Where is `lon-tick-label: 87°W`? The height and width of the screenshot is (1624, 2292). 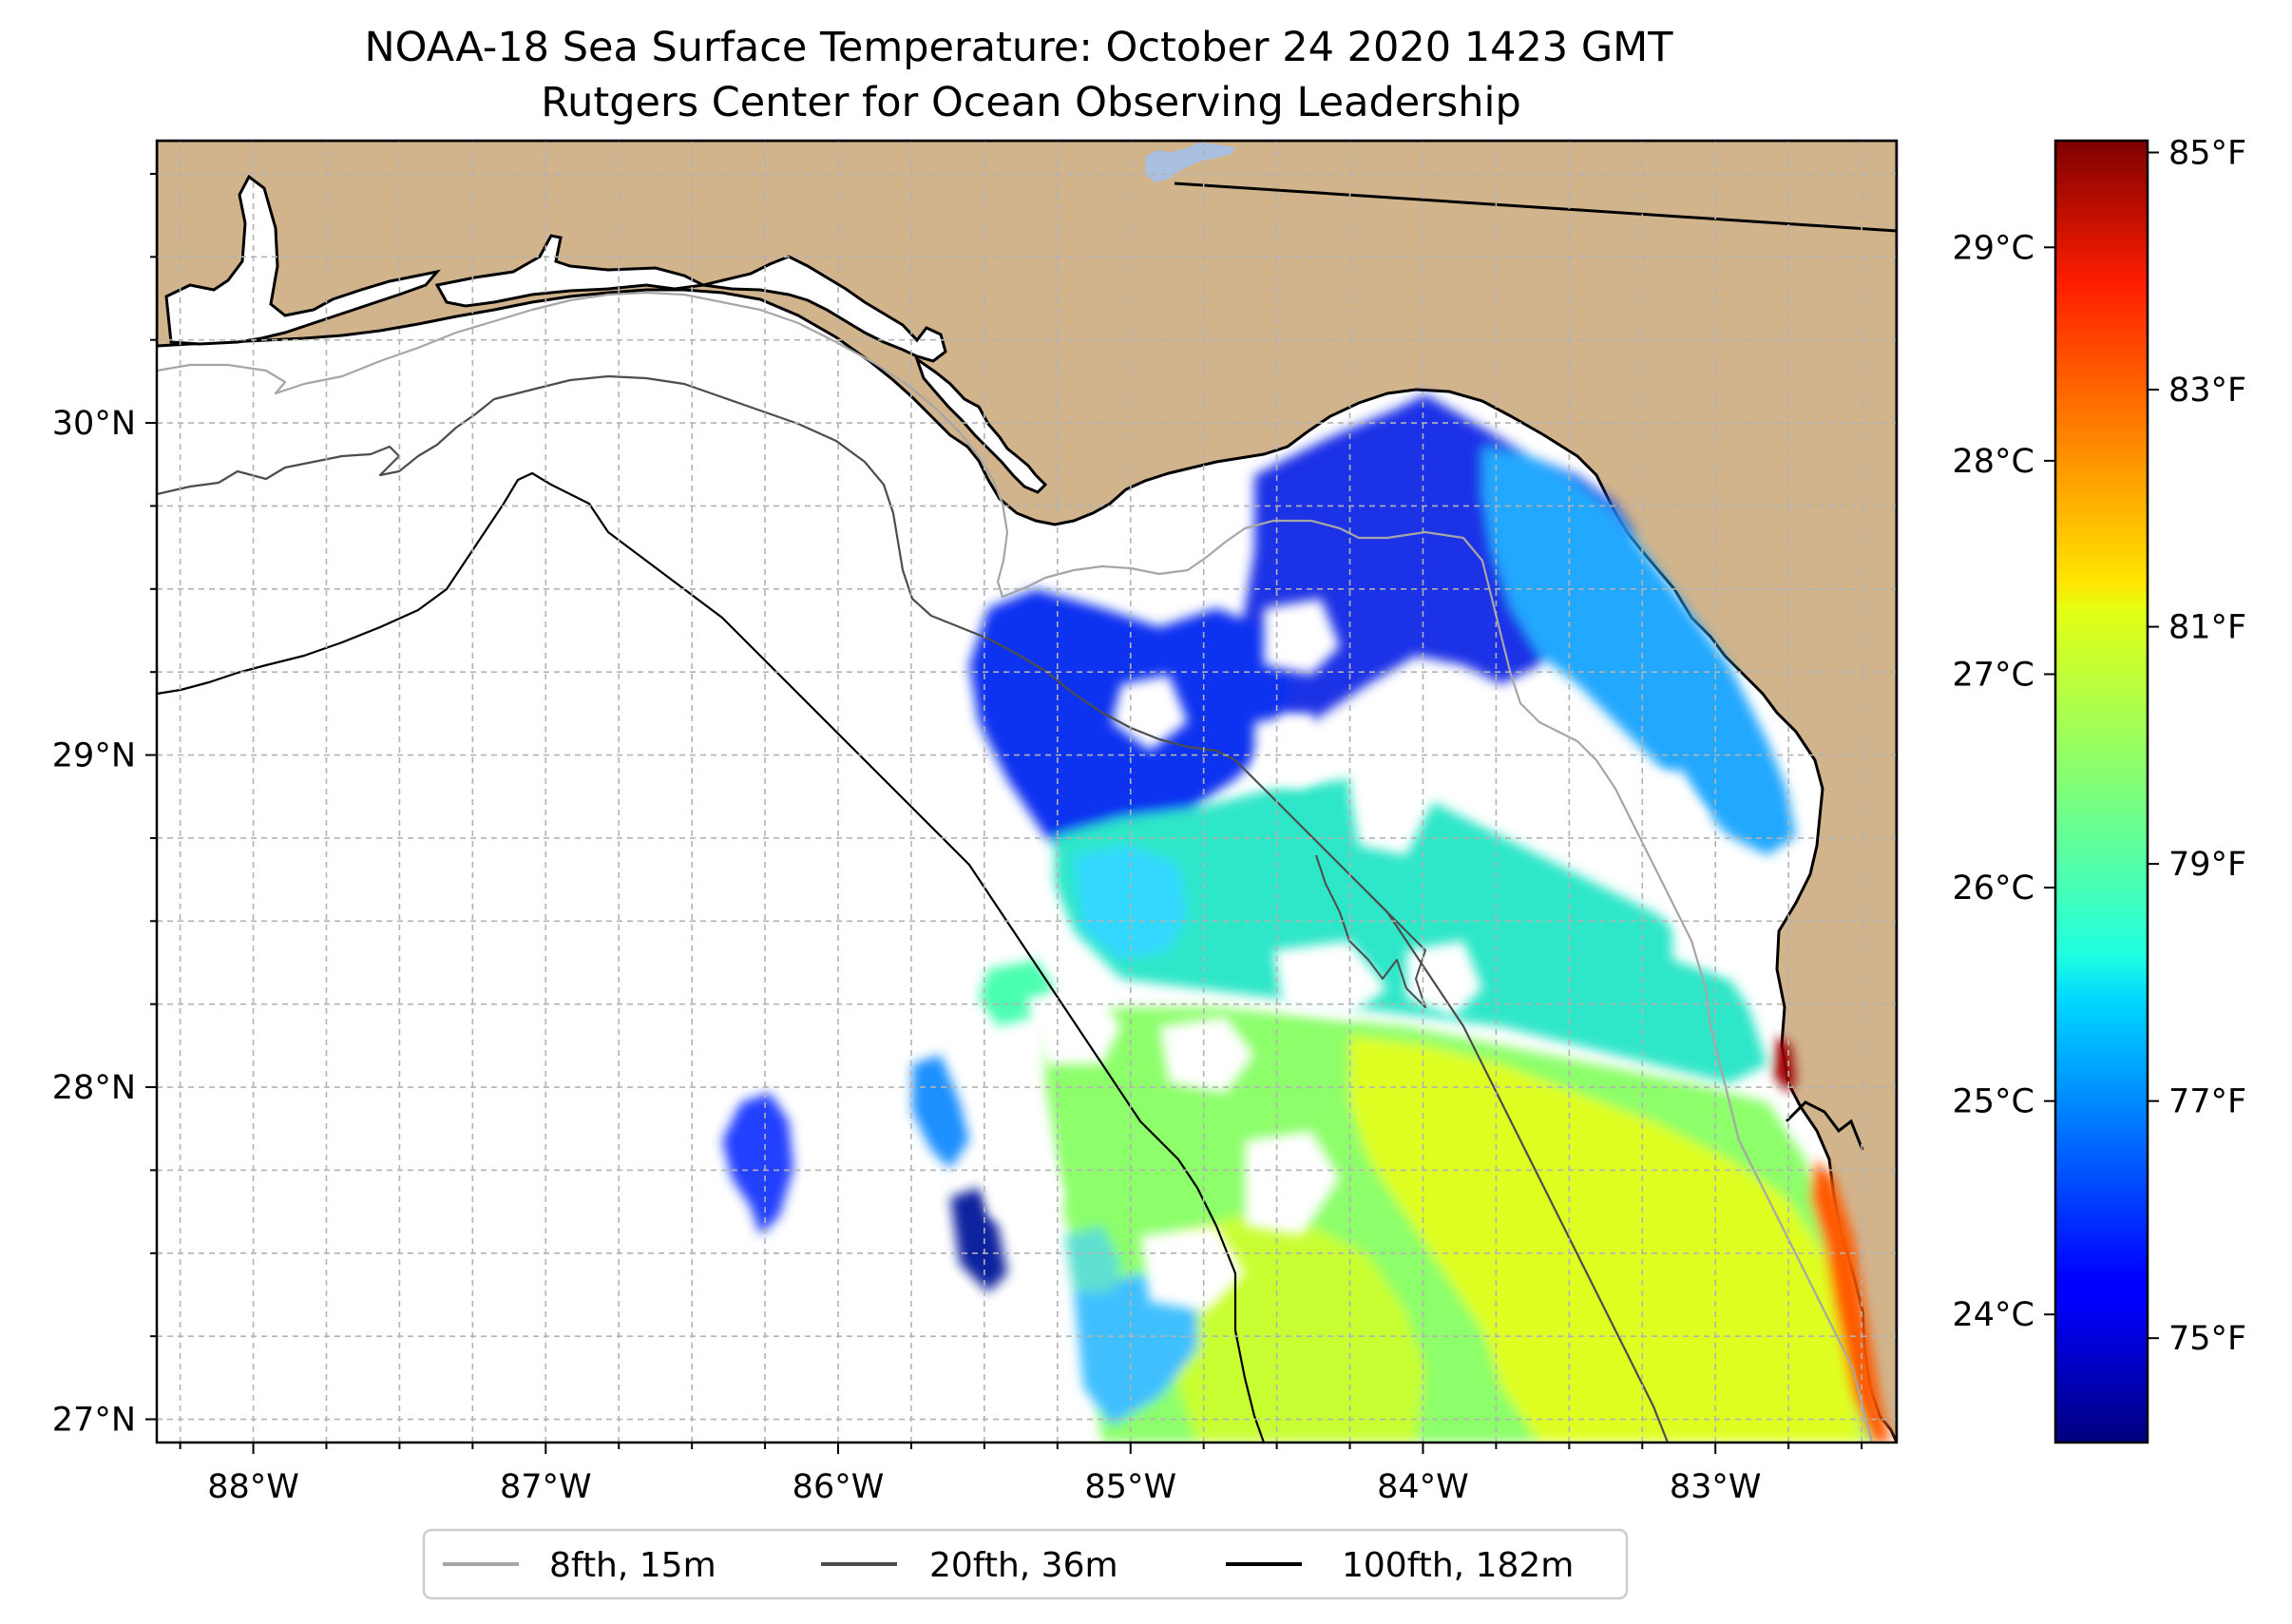
lon-tick-label: 87°W is located at coordinates (546, 1487).